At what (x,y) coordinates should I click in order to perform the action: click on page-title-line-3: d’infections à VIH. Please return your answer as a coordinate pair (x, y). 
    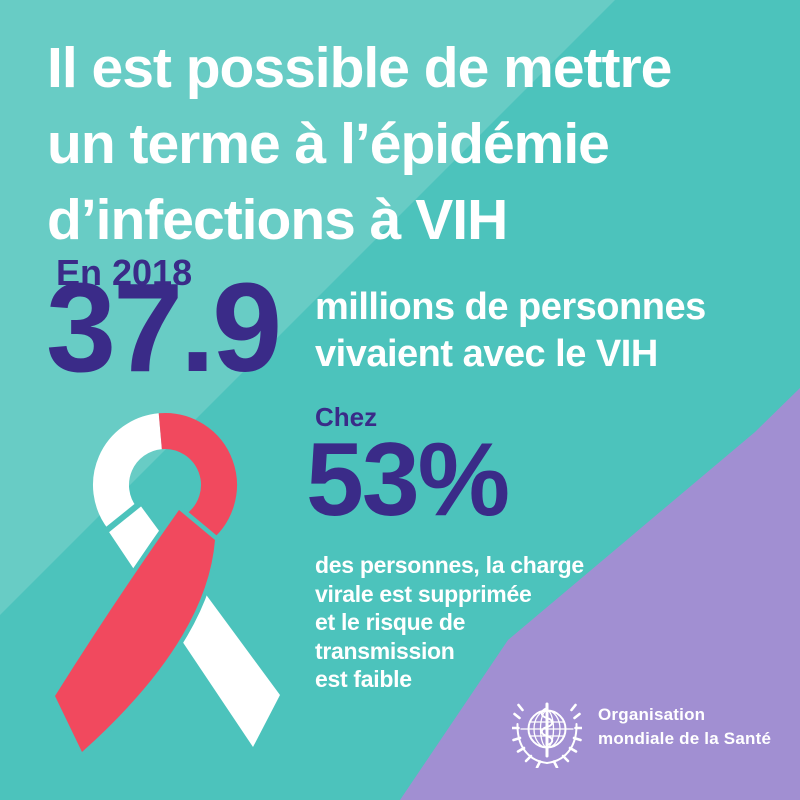
    Looking at the image, I should click on (277, 220).